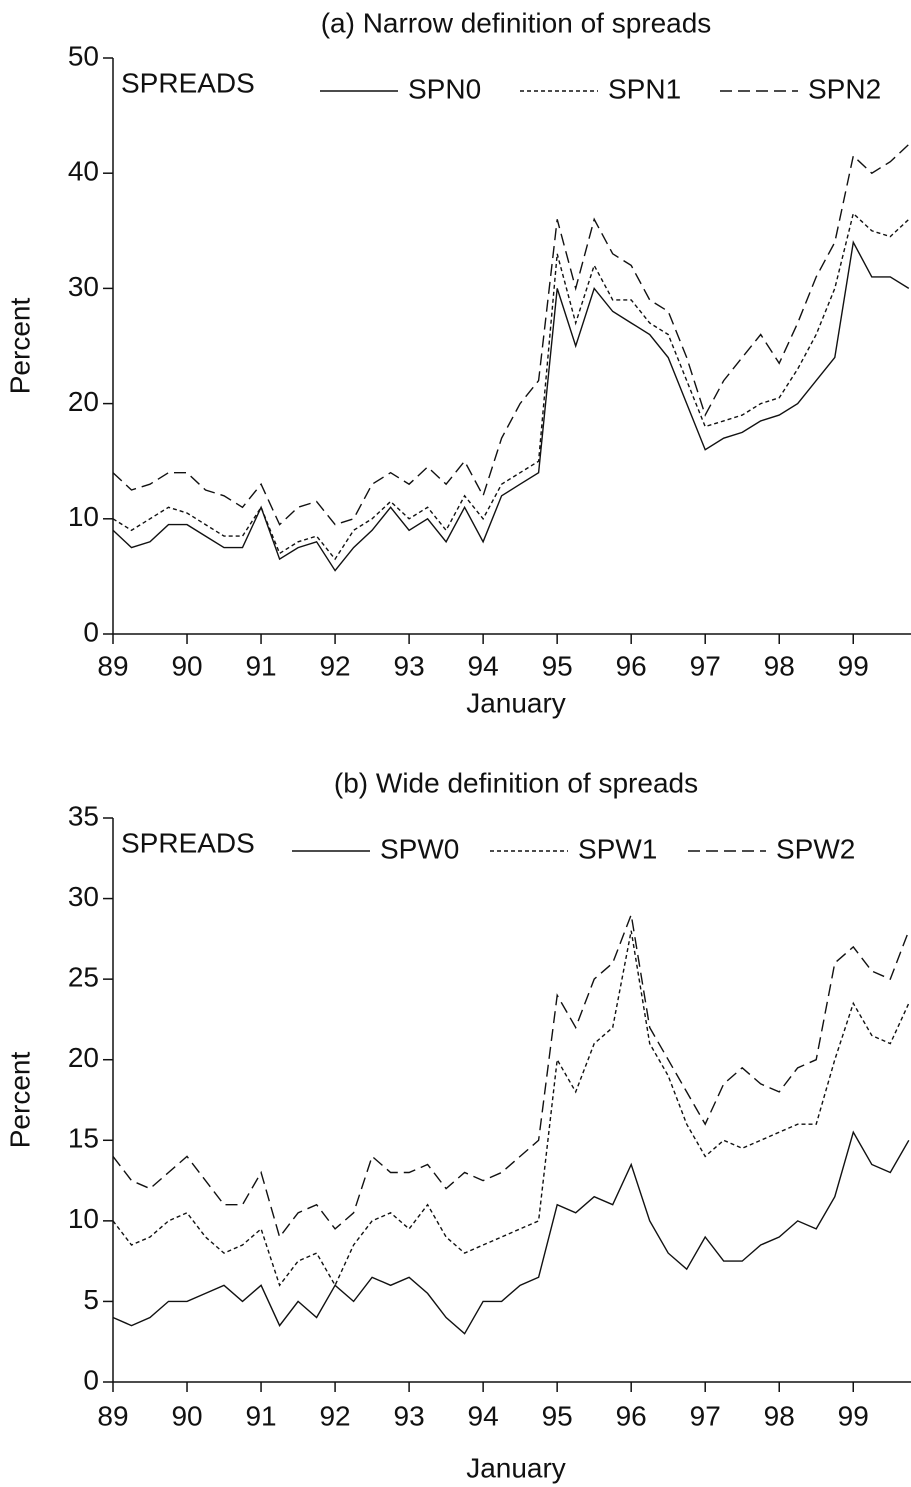 The image size is (911, 1487). What do you see at coordinates (83, 815) in the screenshot?
I see `y-tick-label: 35` at bounding box center [83, 815].